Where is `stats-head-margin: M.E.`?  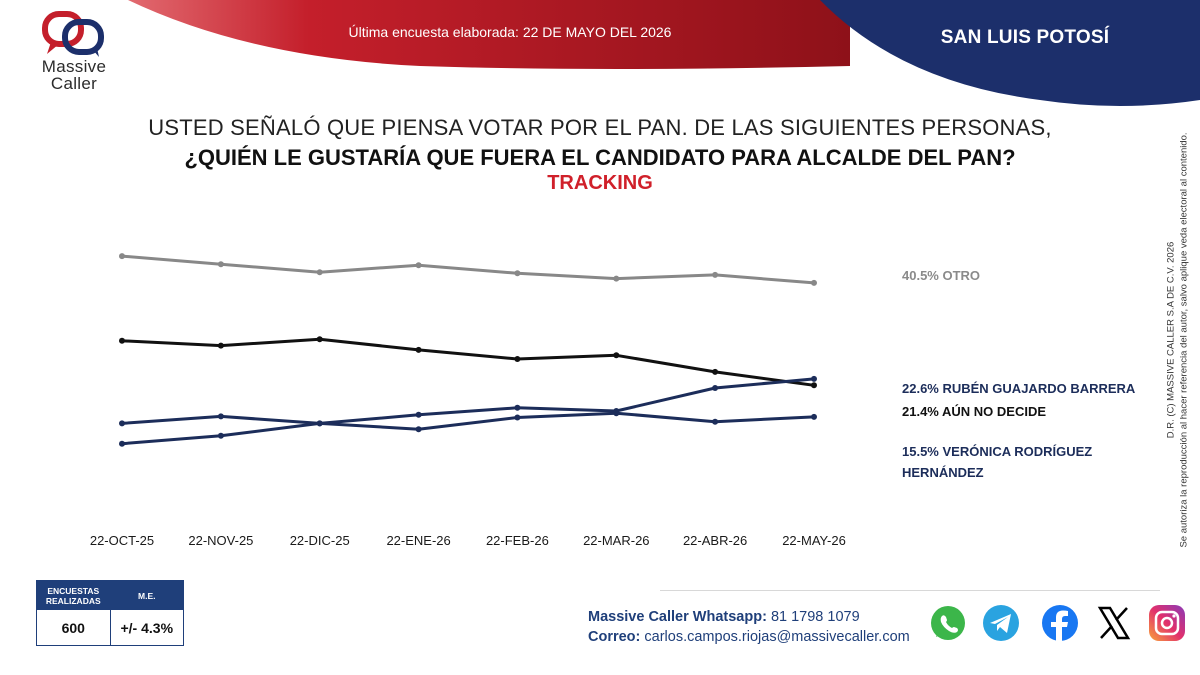 stats-head-margin: M.E. is located at coordinates (147, 595).